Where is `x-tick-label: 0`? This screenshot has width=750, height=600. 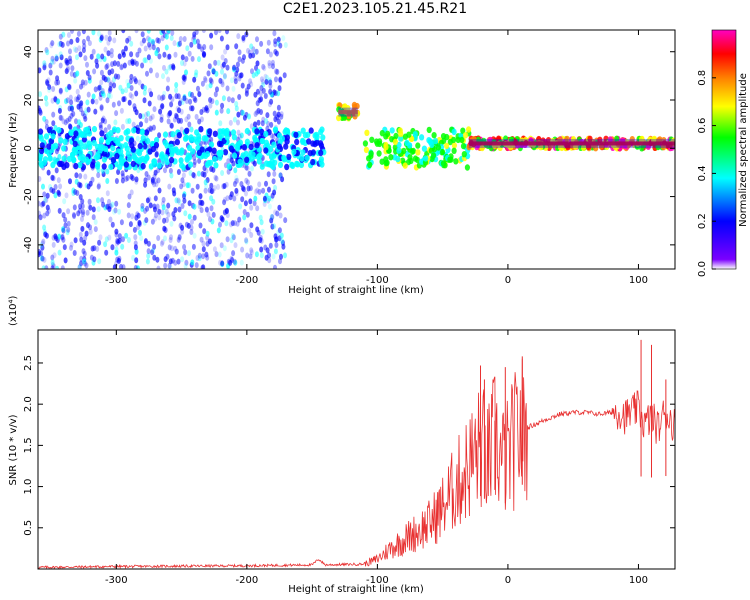 x-tick-label: 0 is located at coordinates (508, 280).